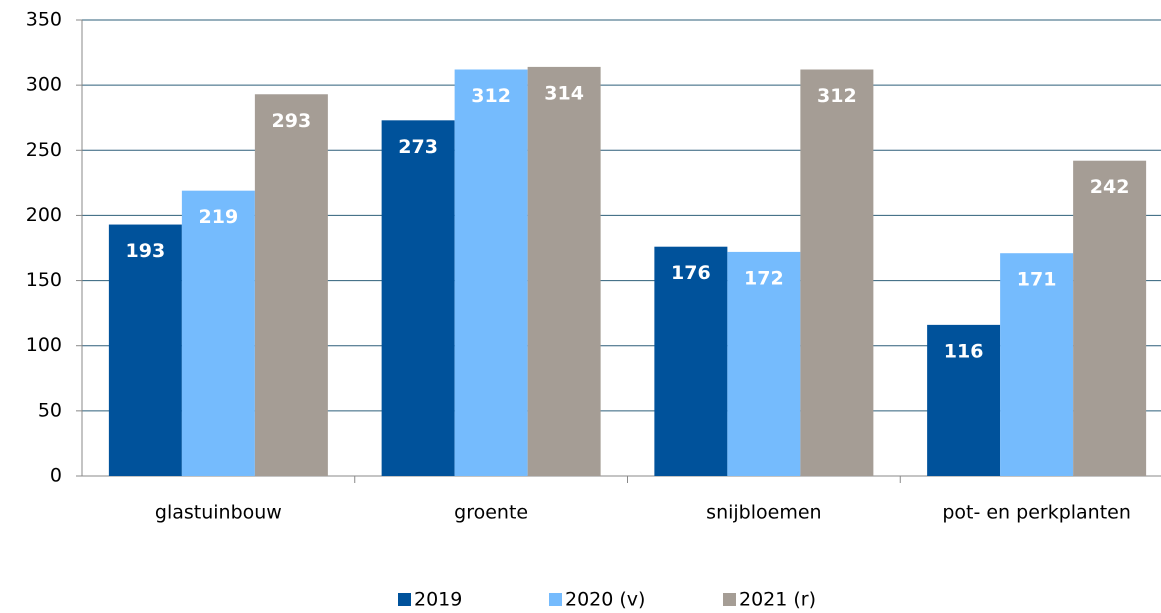 The width and height of the screenshot is (1161, 613). Describe the element at coordinates (218, 513) in the screenshot. I see `x-tick-label: glastuinbouw` at that location.